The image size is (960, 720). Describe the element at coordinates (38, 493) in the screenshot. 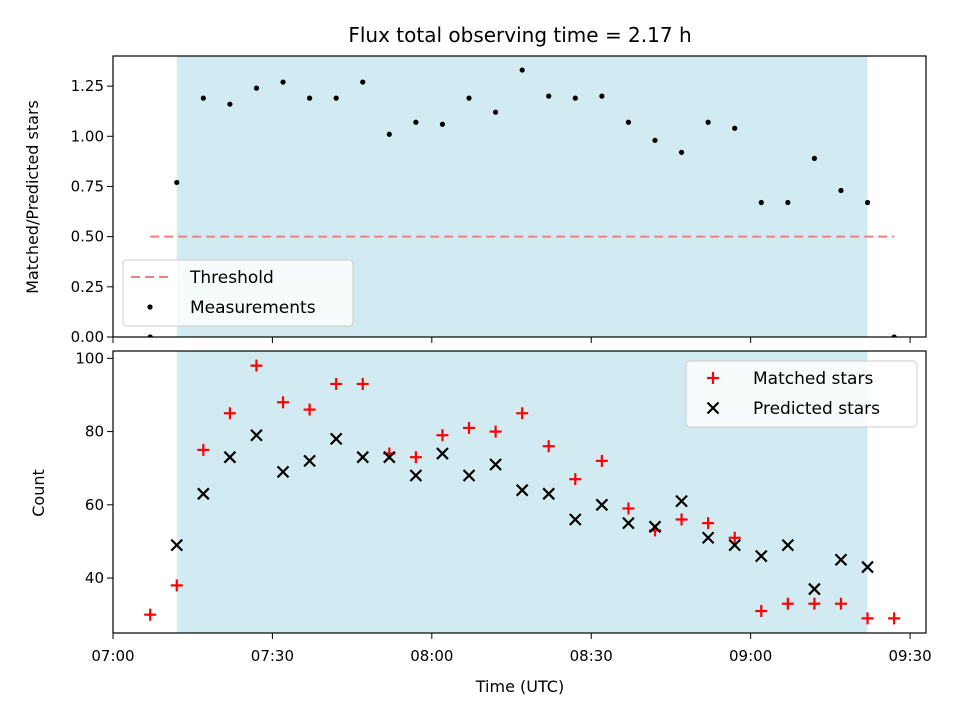

I see `bottom-y-axis-label: Count` at that location.